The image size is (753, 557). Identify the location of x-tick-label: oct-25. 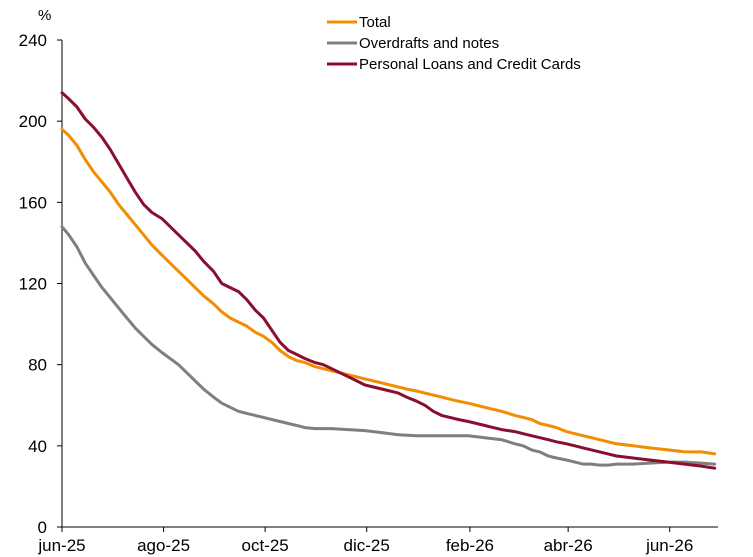
(265, 545).